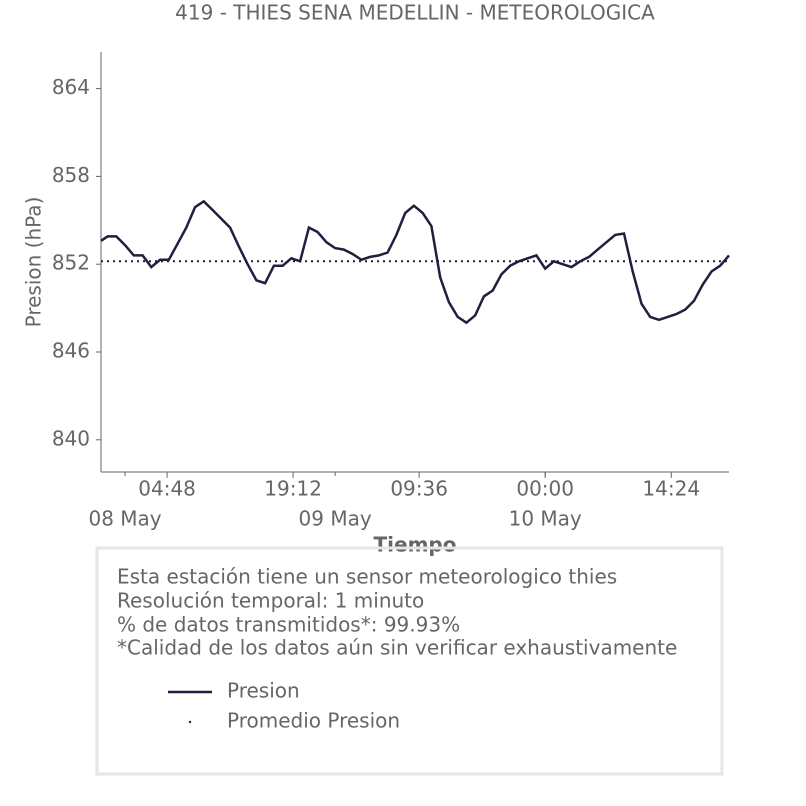 The width and height of the screenshot is (806, 806). I want to click on legend-marker, so click(190, 722).